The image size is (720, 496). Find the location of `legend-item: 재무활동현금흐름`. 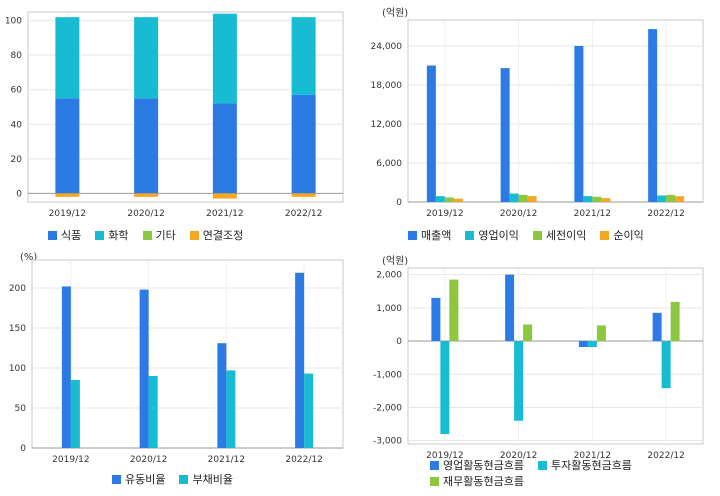

legend-item: 재무활동현금흐름 is located at coordinates (477, 482).